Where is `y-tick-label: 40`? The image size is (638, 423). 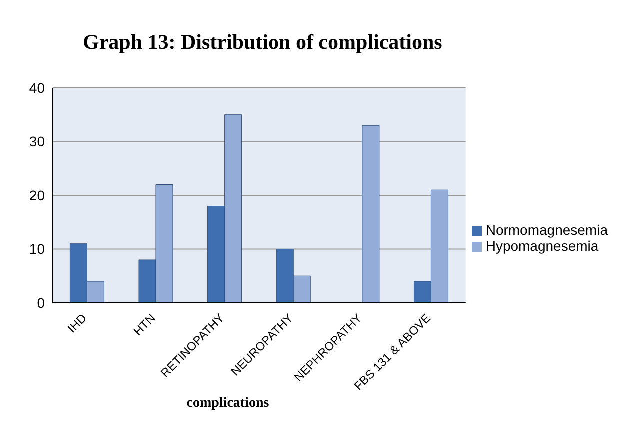
y-tick-label: 40 is located at coordinates (37, 88).